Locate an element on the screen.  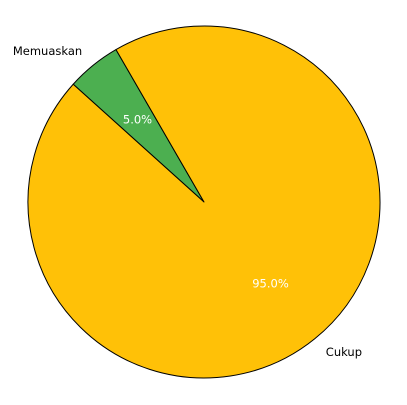
pie-category-label-memuaskan: Memuaskan is located at coordinates (47, 51).